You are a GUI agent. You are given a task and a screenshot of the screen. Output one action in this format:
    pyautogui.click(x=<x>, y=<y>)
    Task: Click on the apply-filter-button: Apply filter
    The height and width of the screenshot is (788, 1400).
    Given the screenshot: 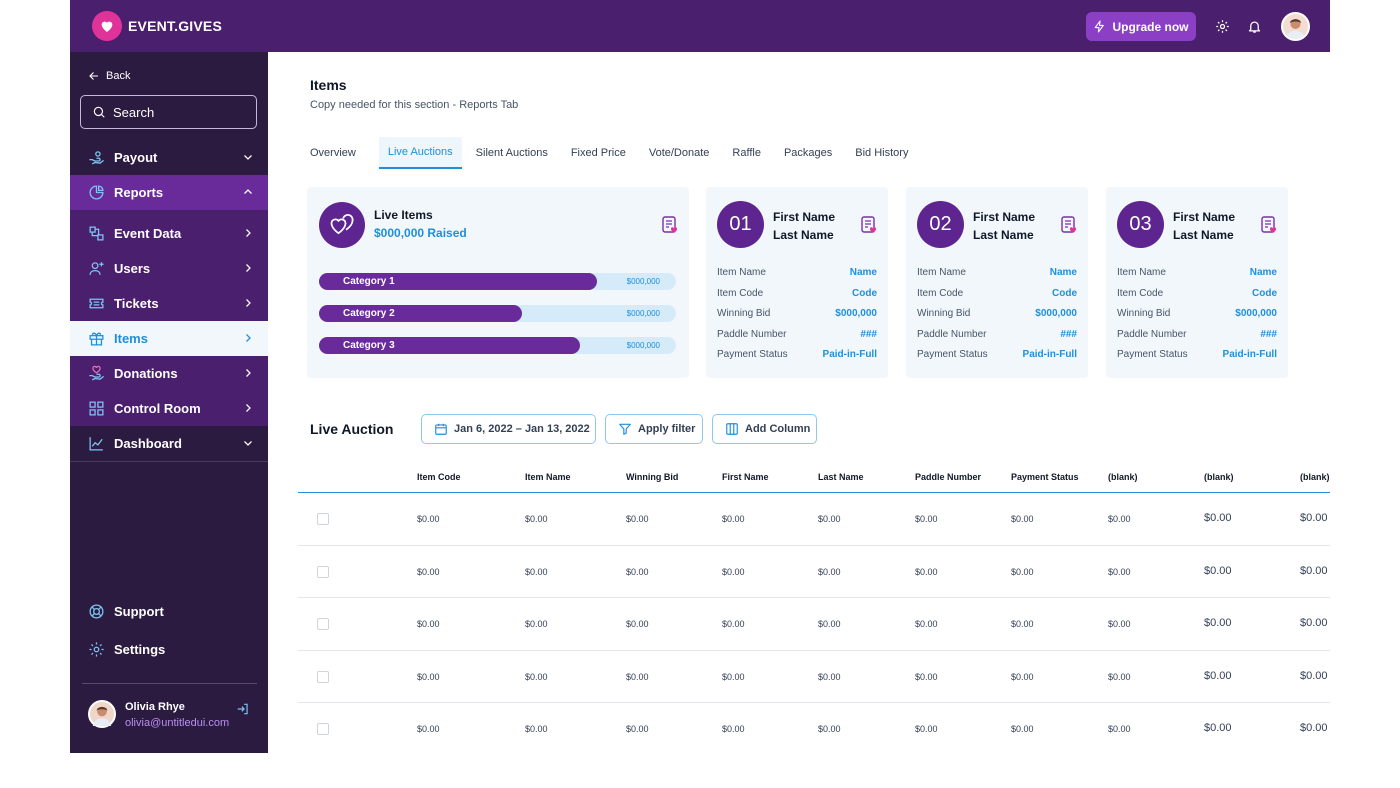 What is the action you would take?
    pyautogui.click(x=654, y=429)
    